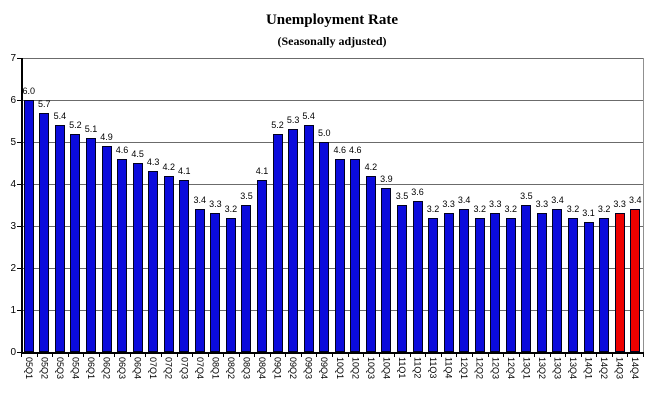 The height and width of the screenshot is (403, 664). What do you see at coordinates (557, 280) in the screenshot?
I see `bar-13Q3` at bounding box center [557, 280].